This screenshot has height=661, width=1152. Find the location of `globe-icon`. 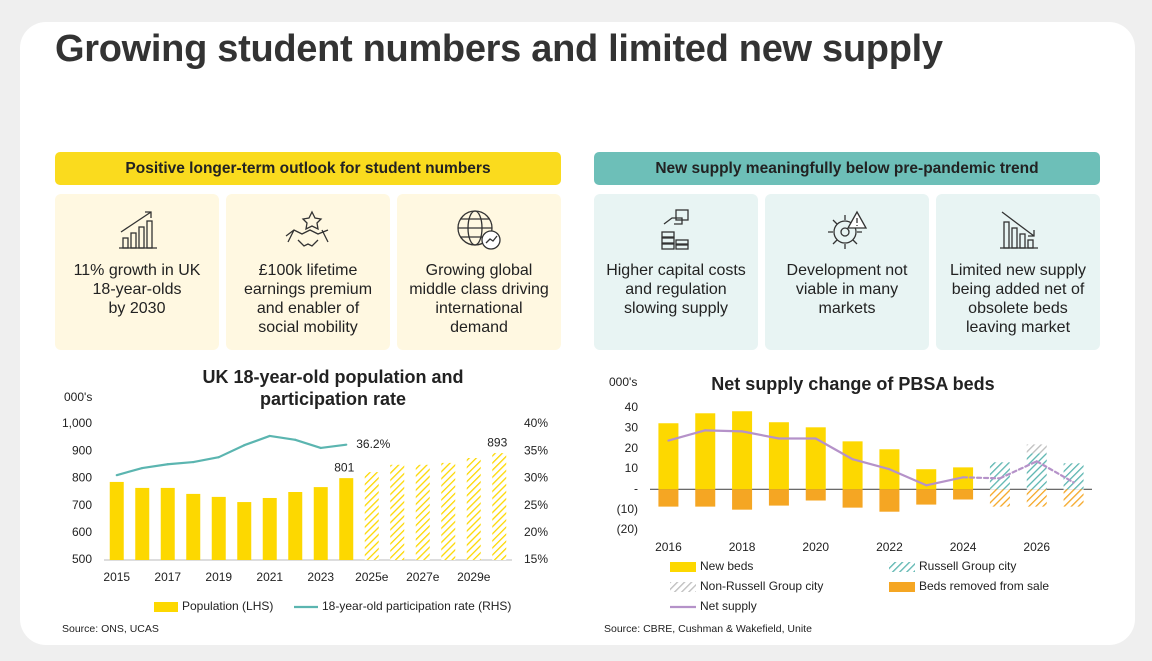

globe-icon is located at coordinates (479, 230).